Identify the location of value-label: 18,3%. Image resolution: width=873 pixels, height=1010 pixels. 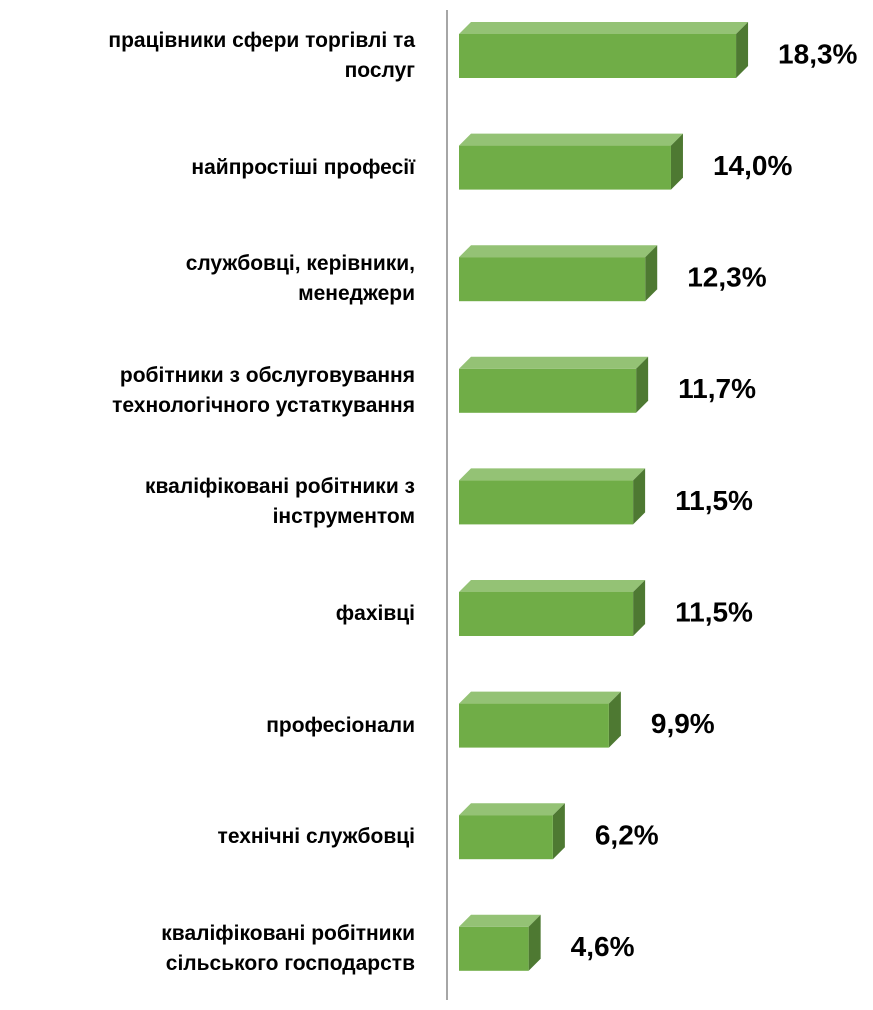
(817, 53).